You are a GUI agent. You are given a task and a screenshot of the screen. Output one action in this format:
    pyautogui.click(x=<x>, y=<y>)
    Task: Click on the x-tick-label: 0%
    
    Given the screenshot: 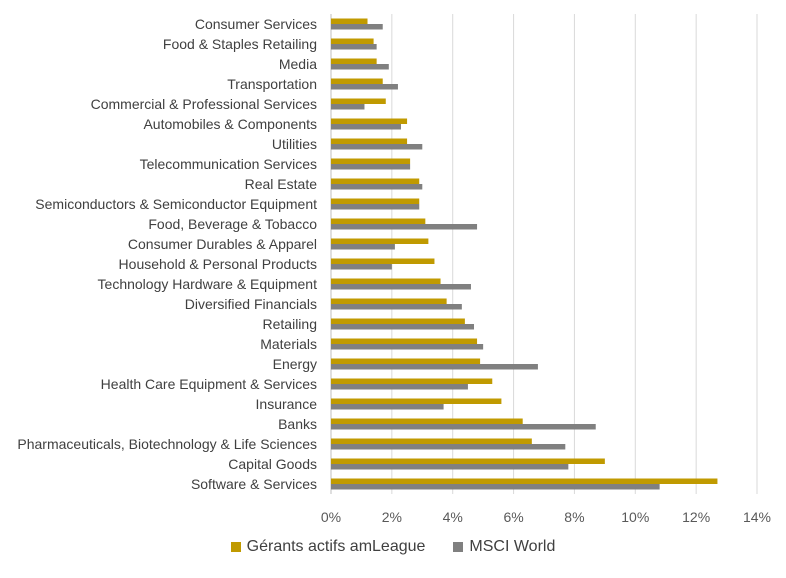 What is the action you would take?
    pyautogui.click(x=331, y=517)
    